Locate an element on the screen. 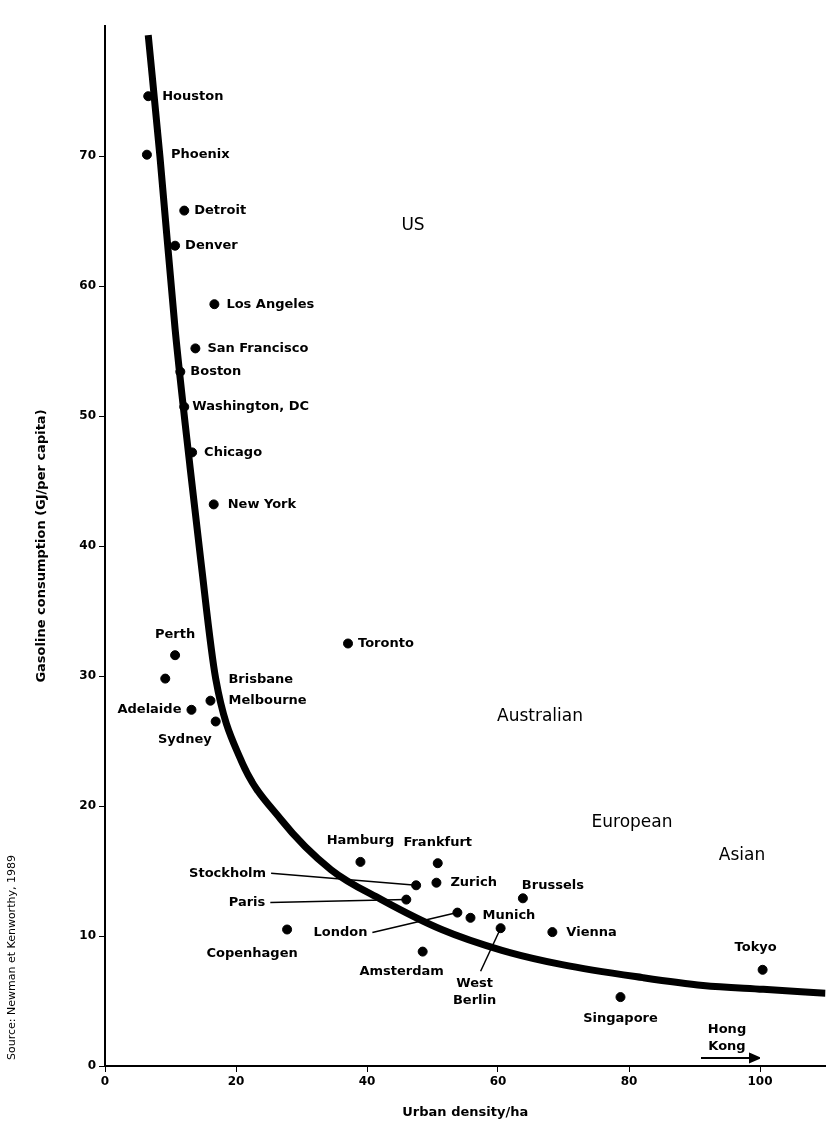 This screenshot has height=1124, width=831. annotation: Melbourne is located at coordinates (267, 700).